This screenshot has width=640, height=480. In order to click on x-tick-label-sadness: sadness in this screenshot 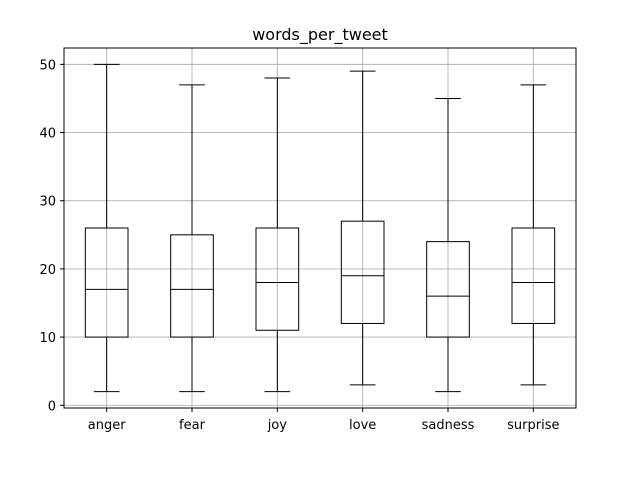, I will do `click(448, 425)`.